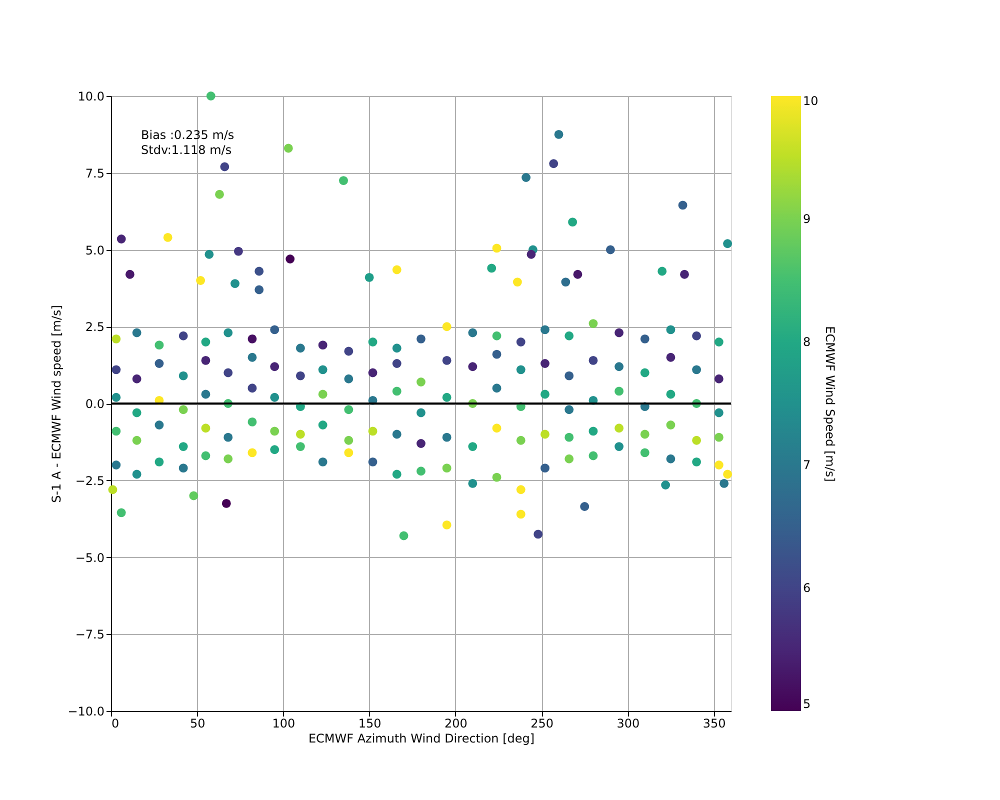  I want to click on y-tick-label: −5.0, so click(89, 557).